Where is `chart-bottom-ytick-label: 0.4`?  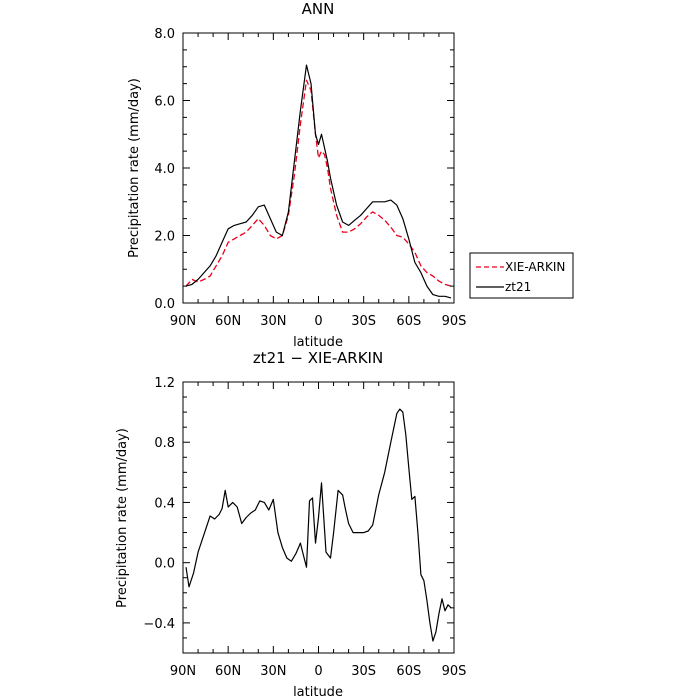
chart-bottom-ytick-label: 0.4 is located at coordinates (164, 503).